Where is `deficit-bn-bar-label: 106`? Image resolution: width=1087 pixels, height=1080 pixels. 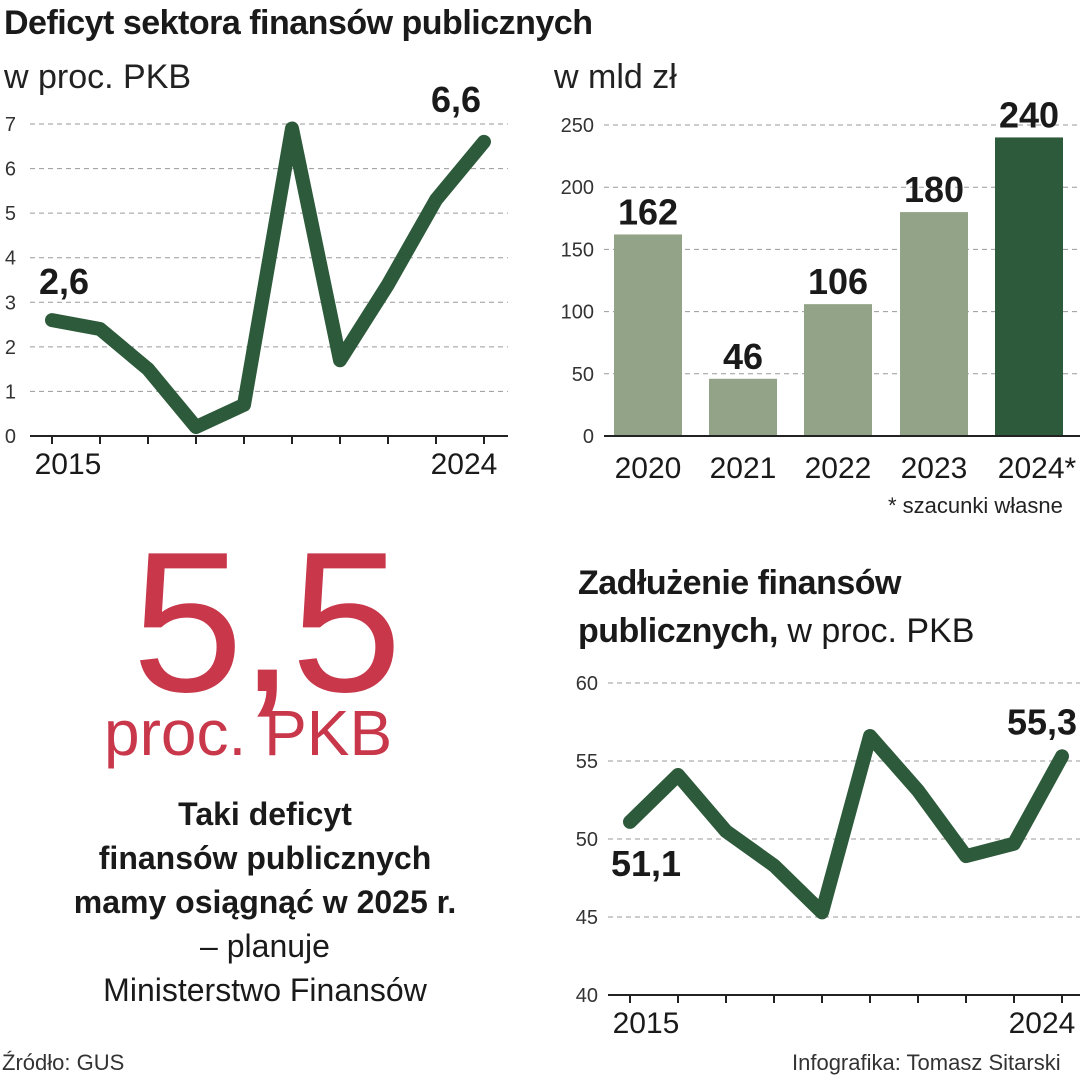 deficit-bn-bar-label: 106 is located at coordinates (838, 281).